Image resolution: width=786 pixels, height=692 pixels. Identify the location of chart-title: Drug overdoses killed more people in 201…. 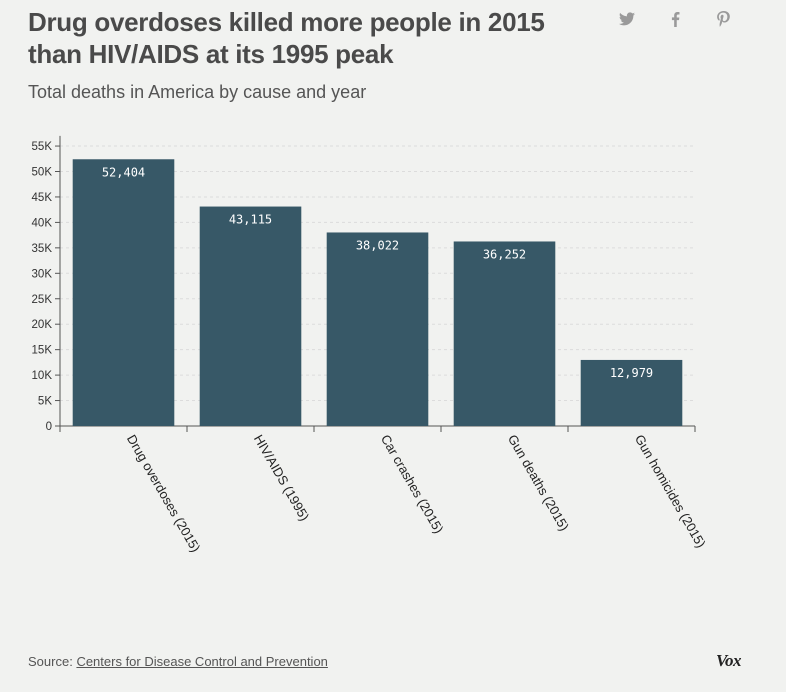
(286, 38).